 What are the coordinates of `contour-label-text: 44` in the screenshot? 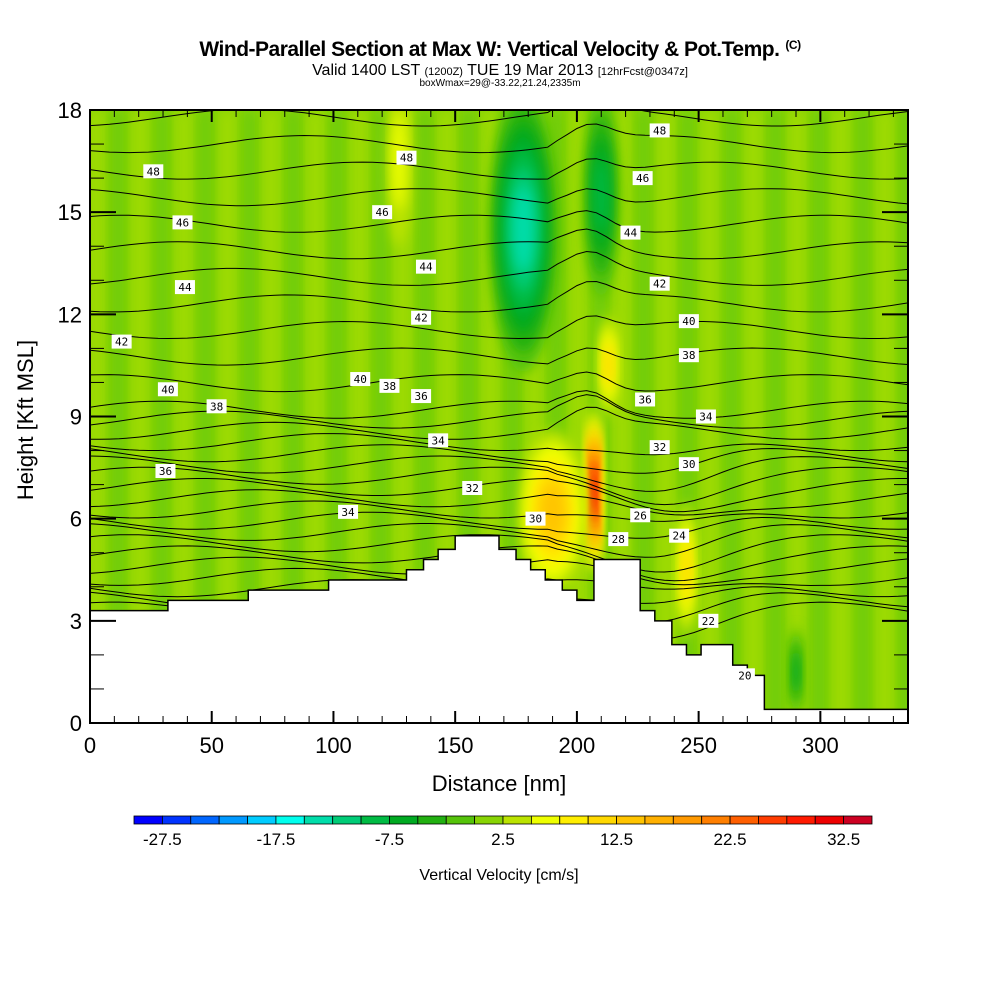 It's located at (631, 233).